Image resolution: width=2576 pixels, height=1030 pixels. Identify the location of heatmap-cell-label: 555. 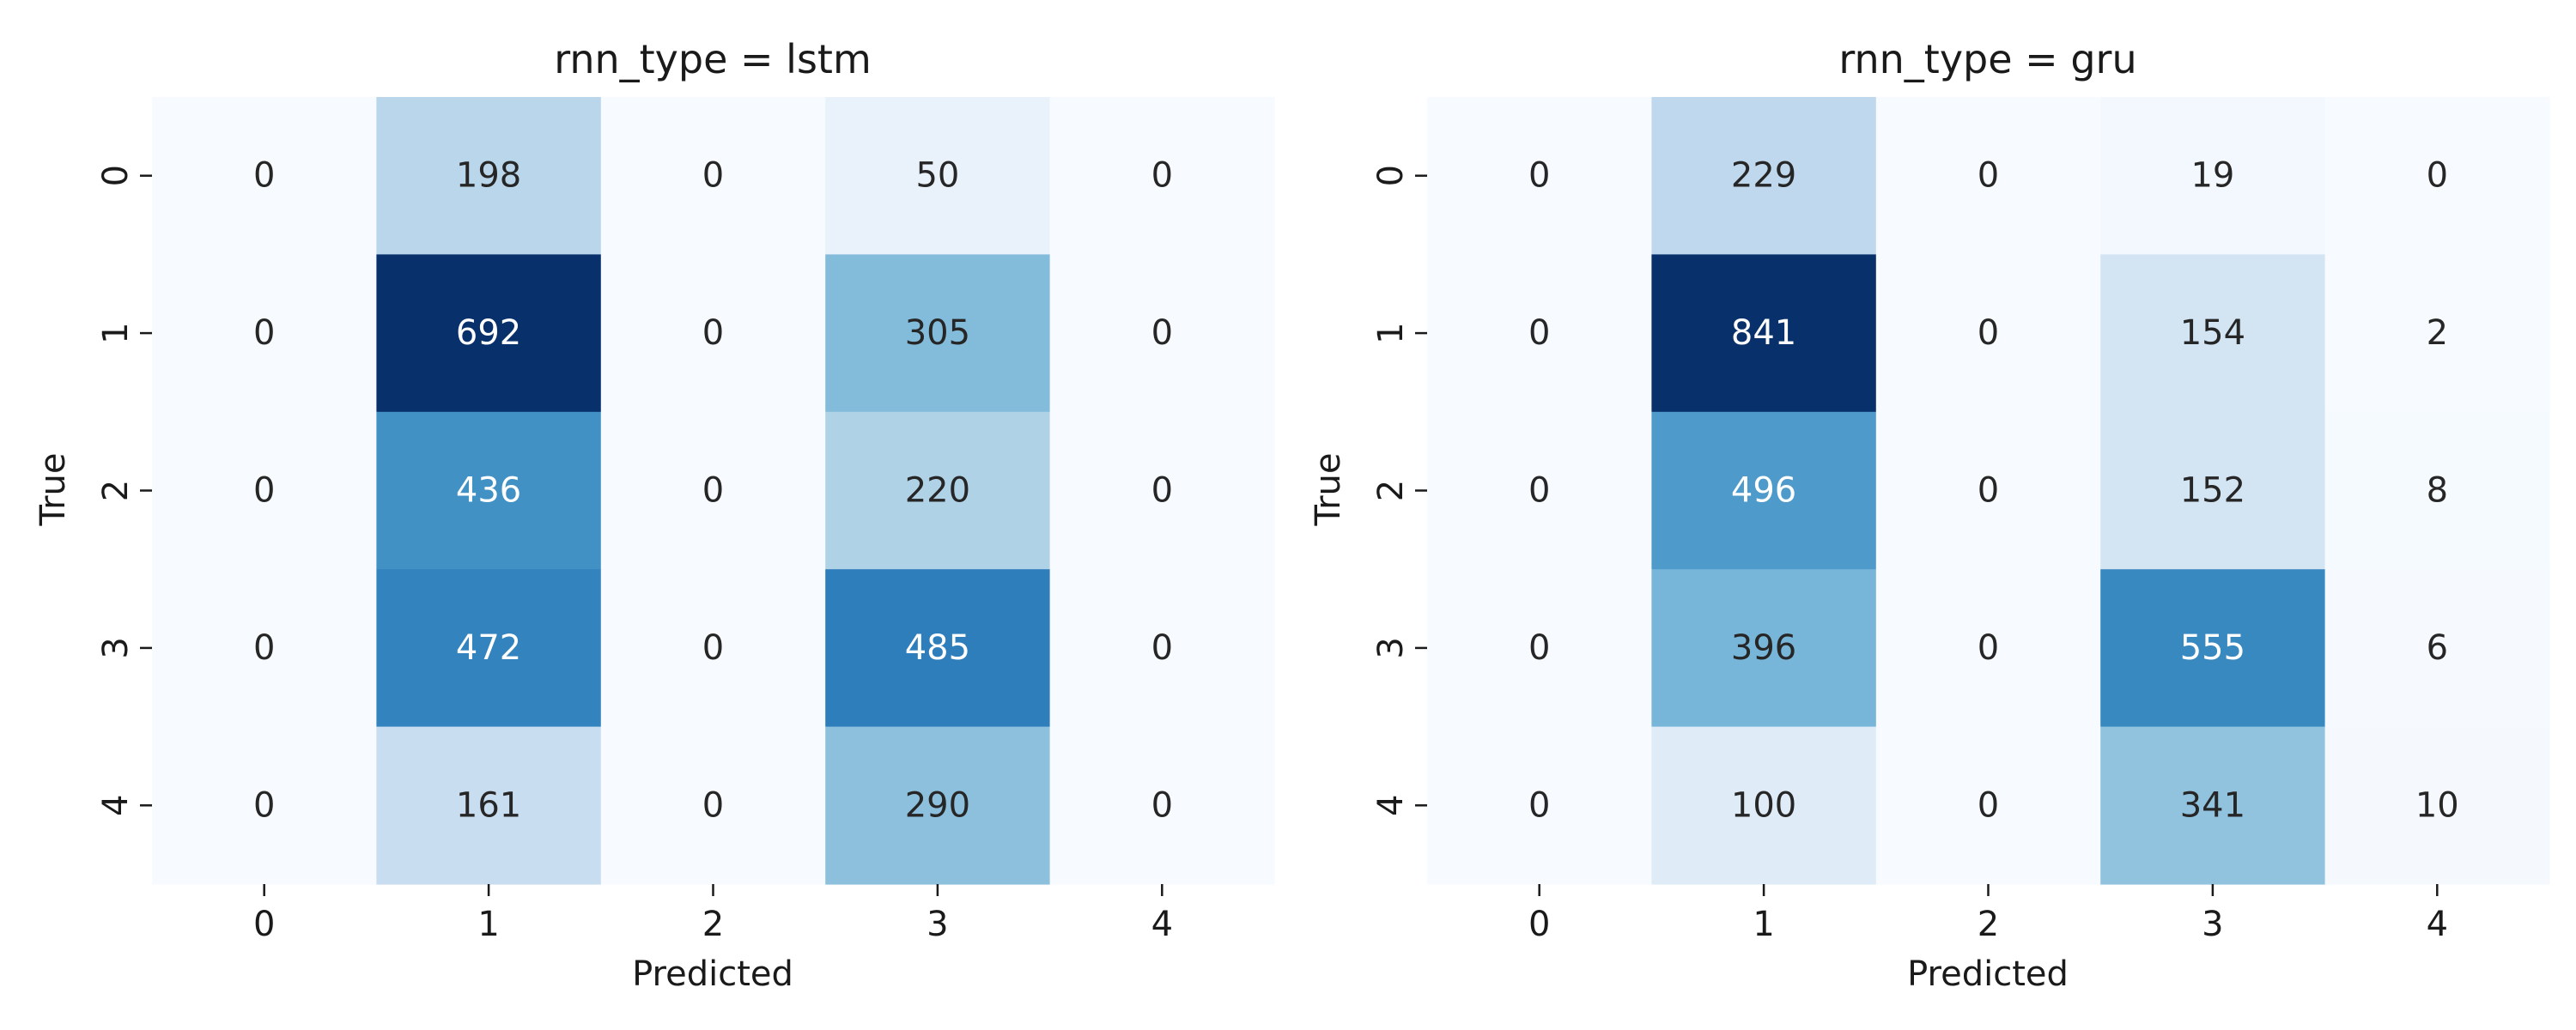
(2212, 648).